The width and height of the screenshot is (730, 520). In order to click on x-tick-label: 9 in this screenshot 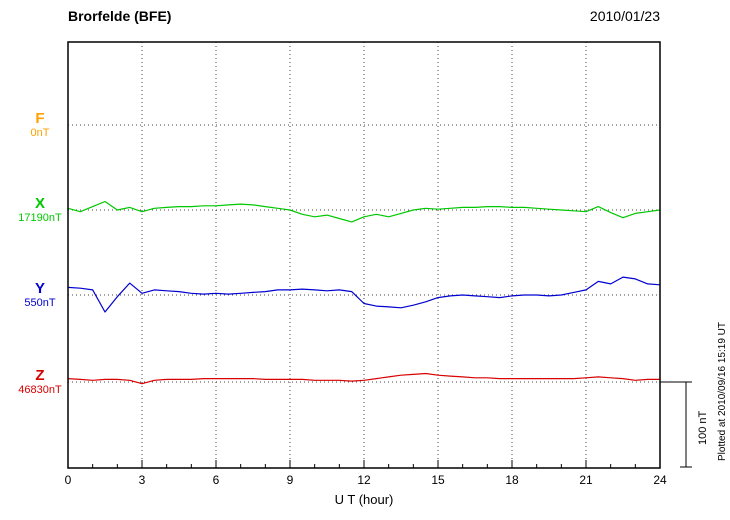, I will do `click(290, 480)`.